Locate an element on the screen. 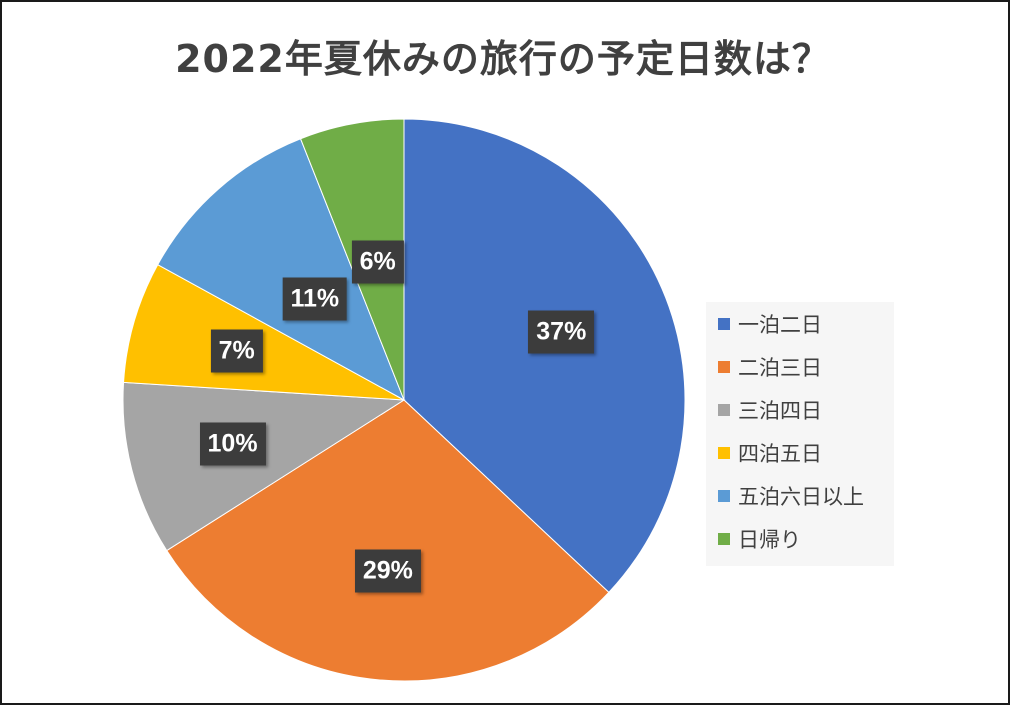 The height and width of the screenshot is (705, 1010). legend-item: 一泊二日 is located at coordinates (770, 324).